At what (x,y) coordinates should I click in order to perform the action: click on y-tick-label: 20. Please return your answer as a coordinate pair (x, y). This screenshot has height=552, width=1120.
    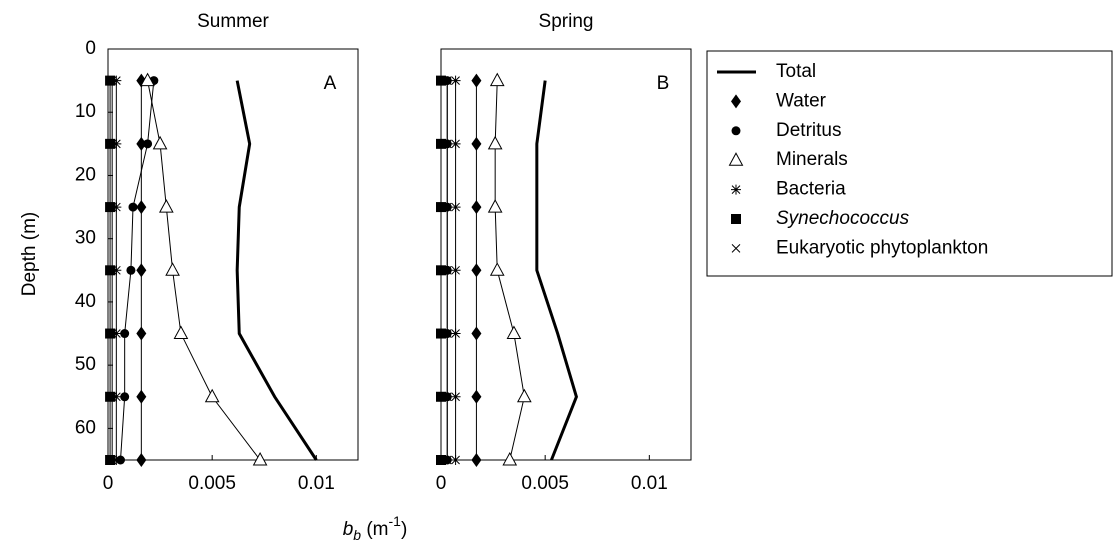
    Looking at the image, I should click on (85, 174).